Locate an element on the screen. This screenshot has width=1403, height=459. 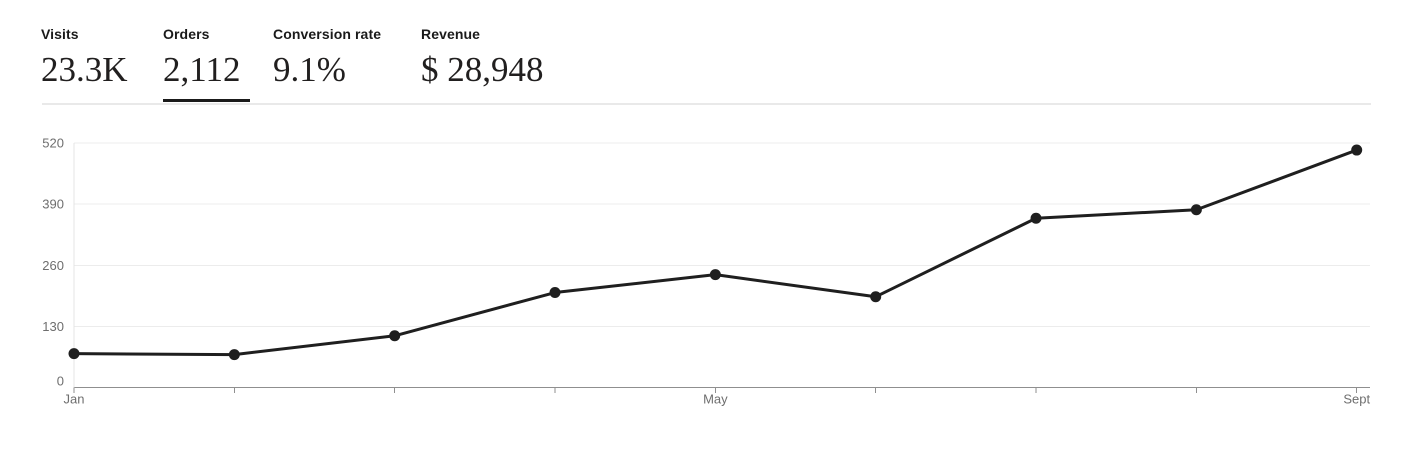
metric-value: $ 28,948 is located at coordinates (482, 69).